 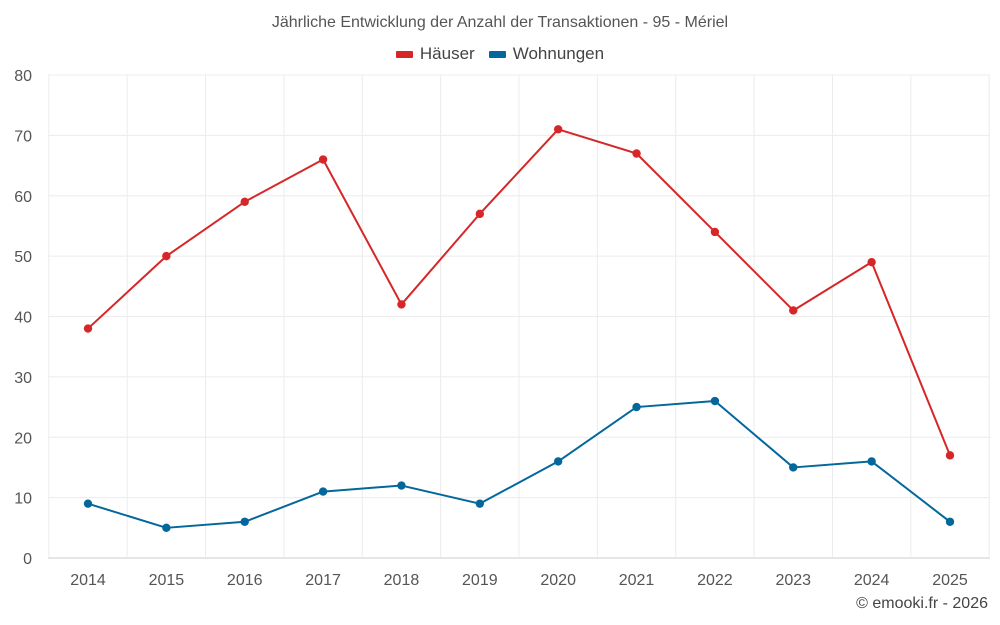 What do you see at coordinates (922, 603) in the screenshot?
I see `credit-text: © emooki.fr - 2026` at bounding box center [922, 603].